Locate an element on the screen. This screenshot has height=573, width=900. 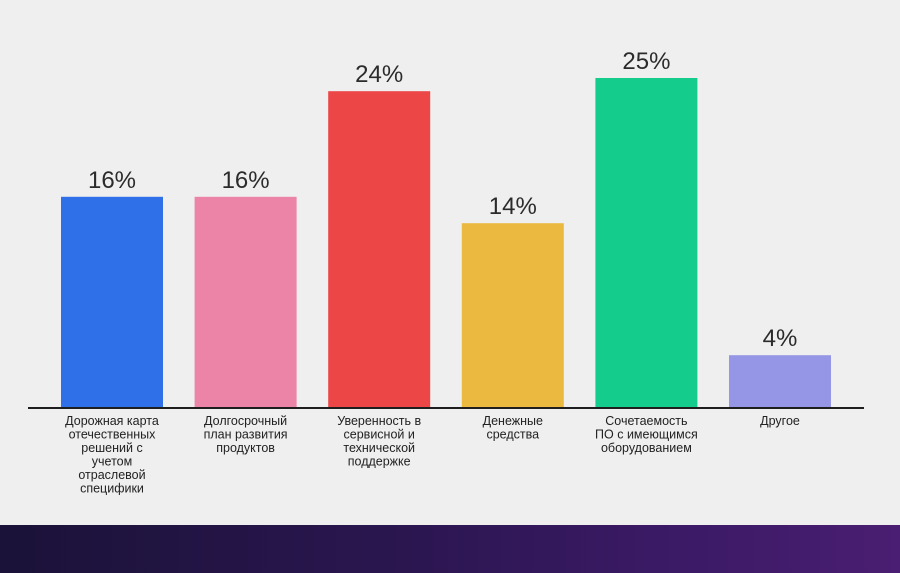
category-label-4: Денежные средства is located at coordinates (513, 428).